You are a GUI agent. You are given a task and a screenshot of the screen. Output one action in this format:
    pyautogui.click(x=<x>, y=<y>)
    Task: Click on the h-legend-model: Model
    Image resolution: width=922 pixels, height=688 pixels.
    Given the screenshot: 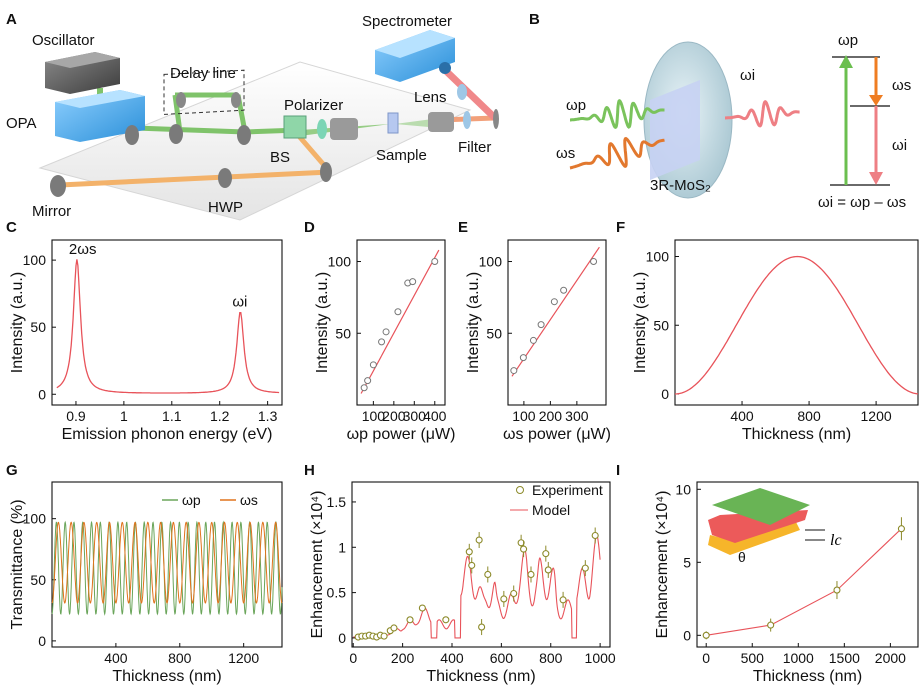 What is the action you would take?
    pyautogui.click(x=551, y=510)
    